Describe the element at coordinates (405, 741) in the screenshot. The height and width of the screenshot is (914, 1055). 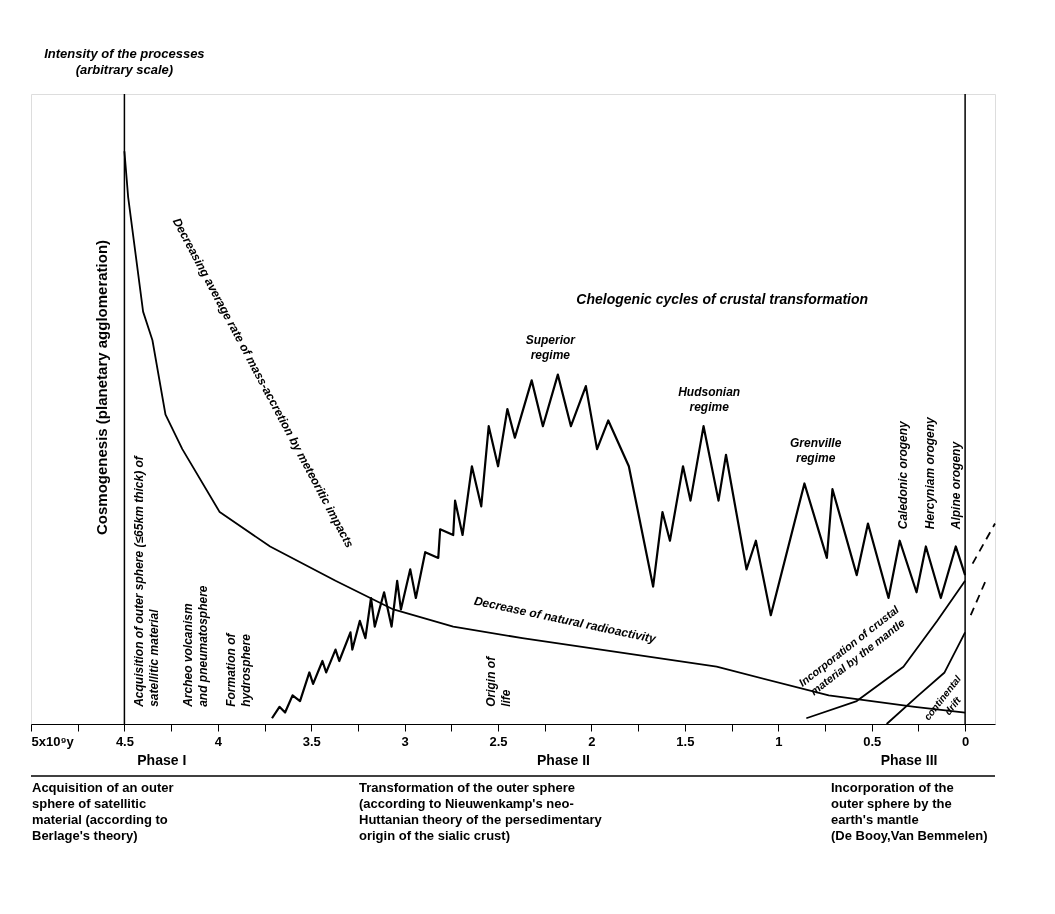
I see `x-tick-label: 3` at that location.